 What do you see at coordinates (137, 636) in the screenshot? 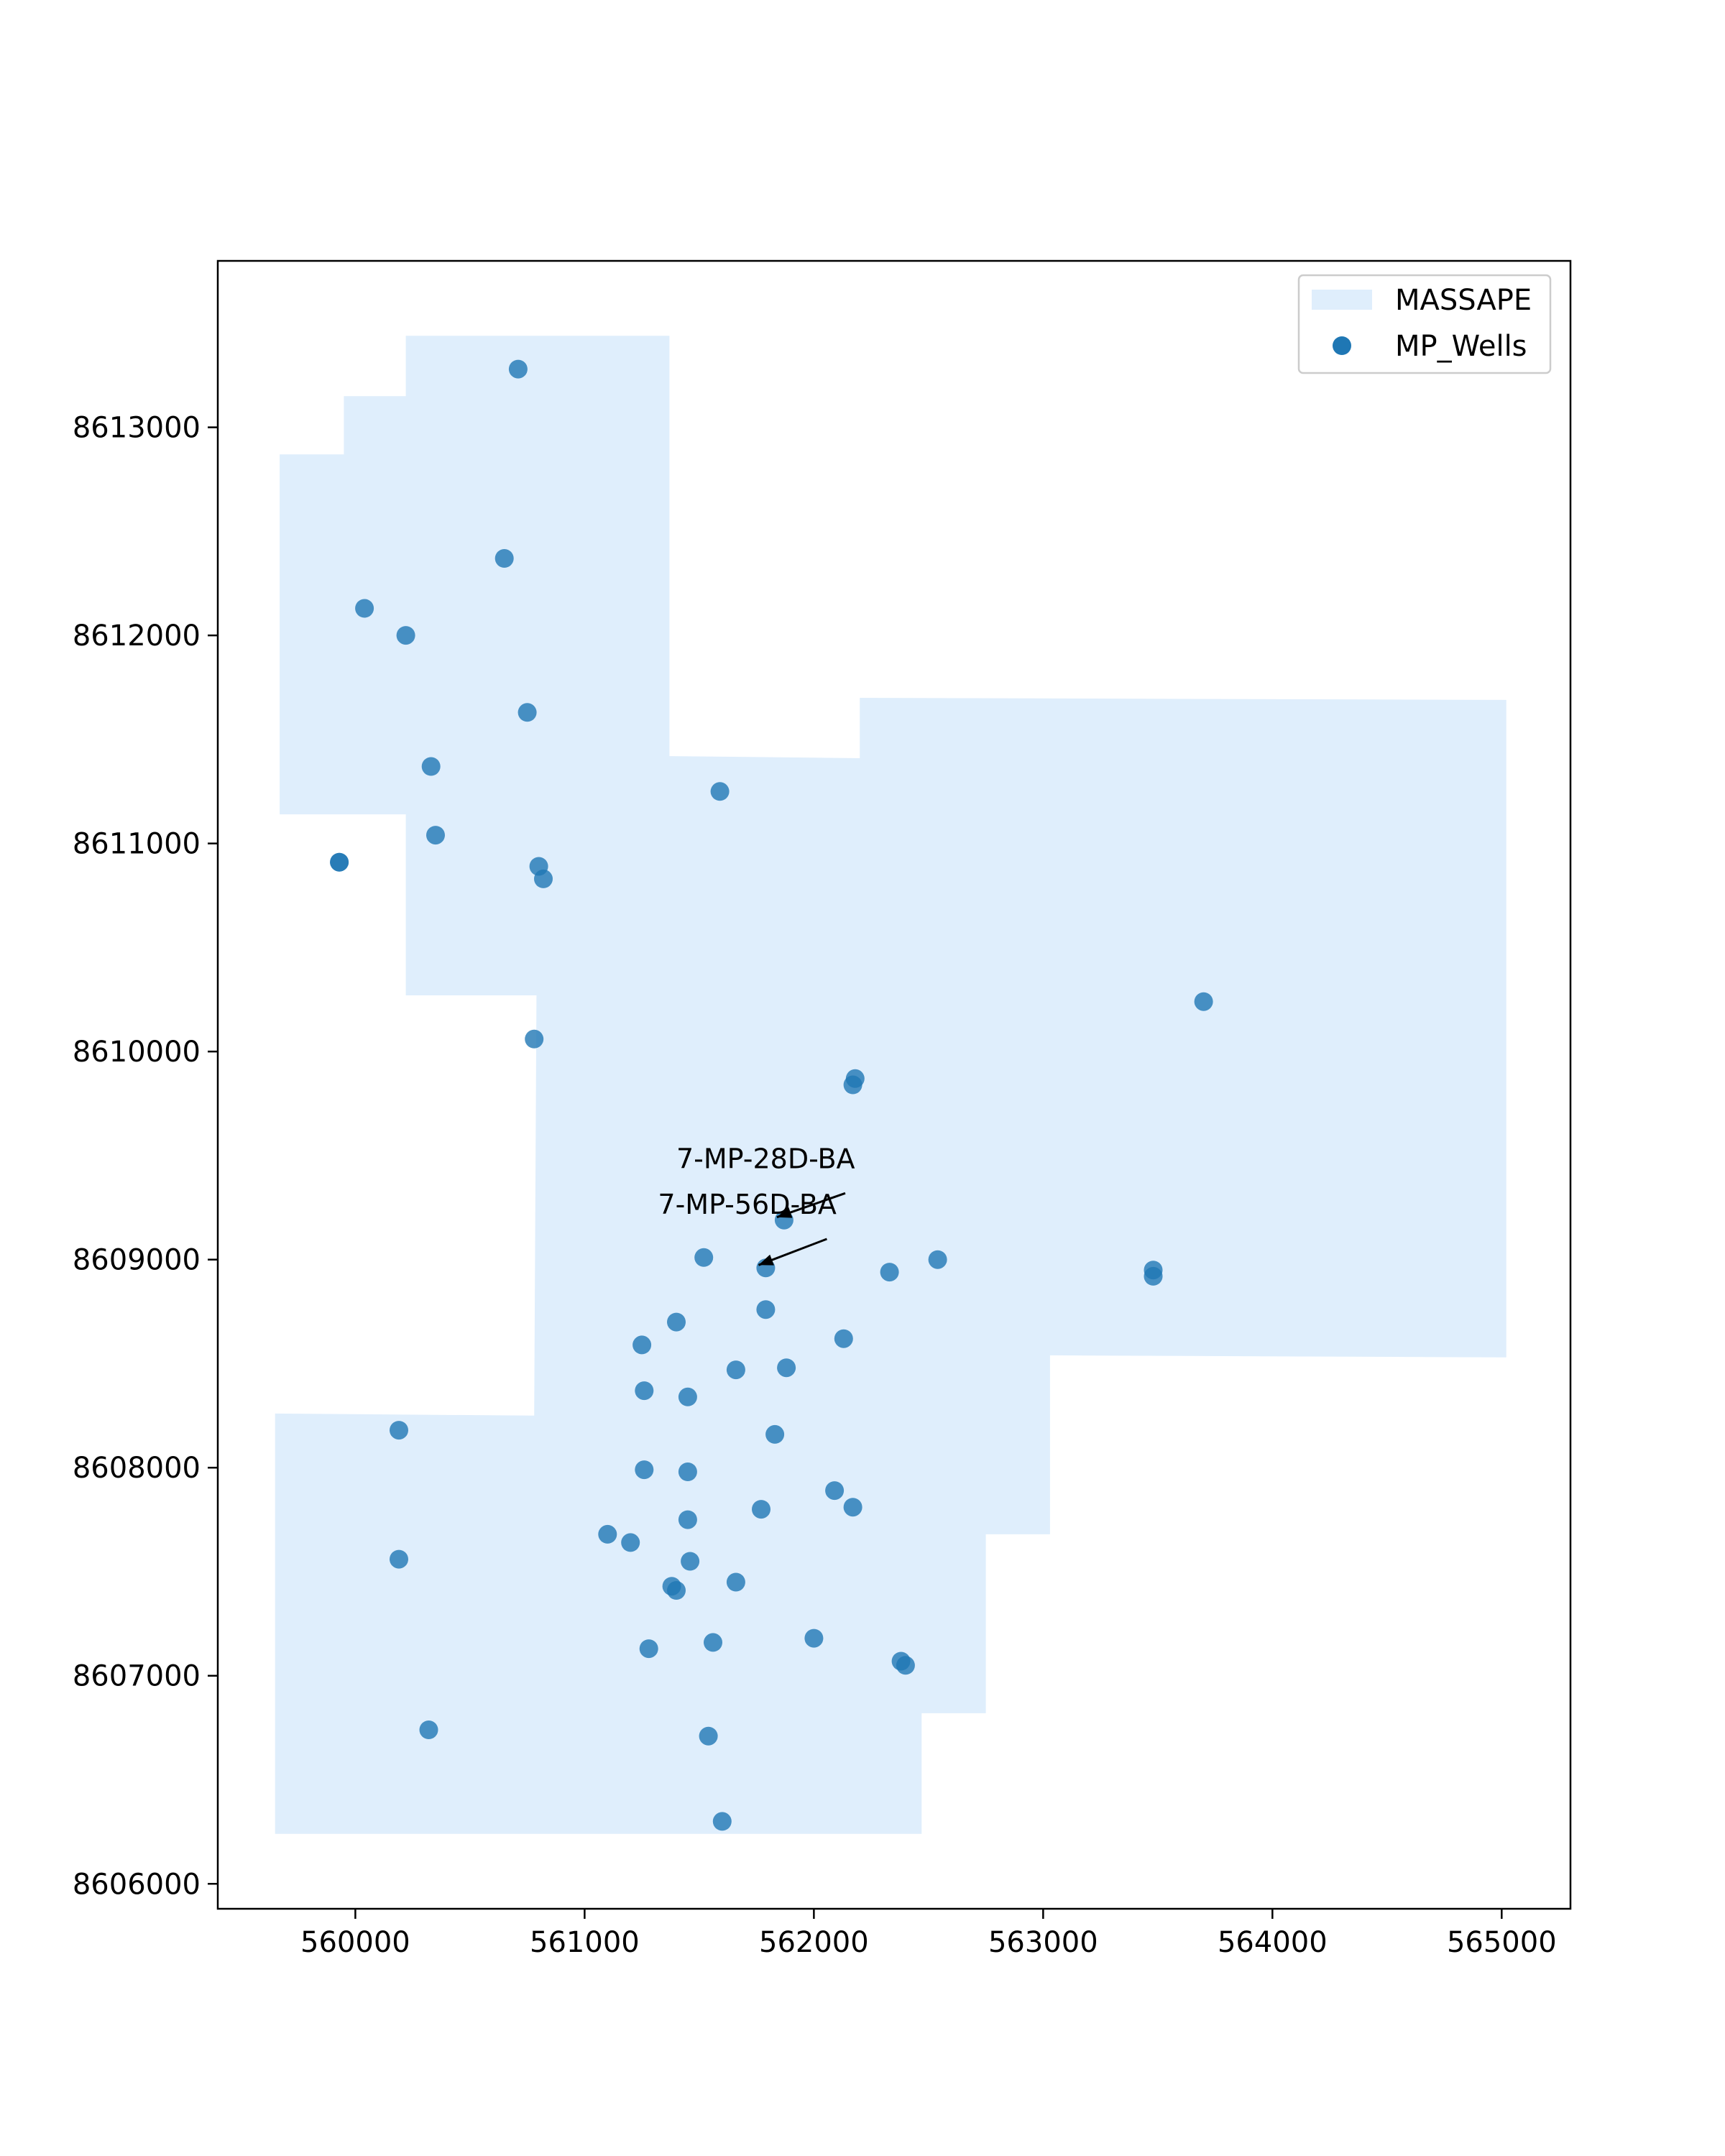
I see `y-tick-label: 8612000` at bounding box center [137, 636].